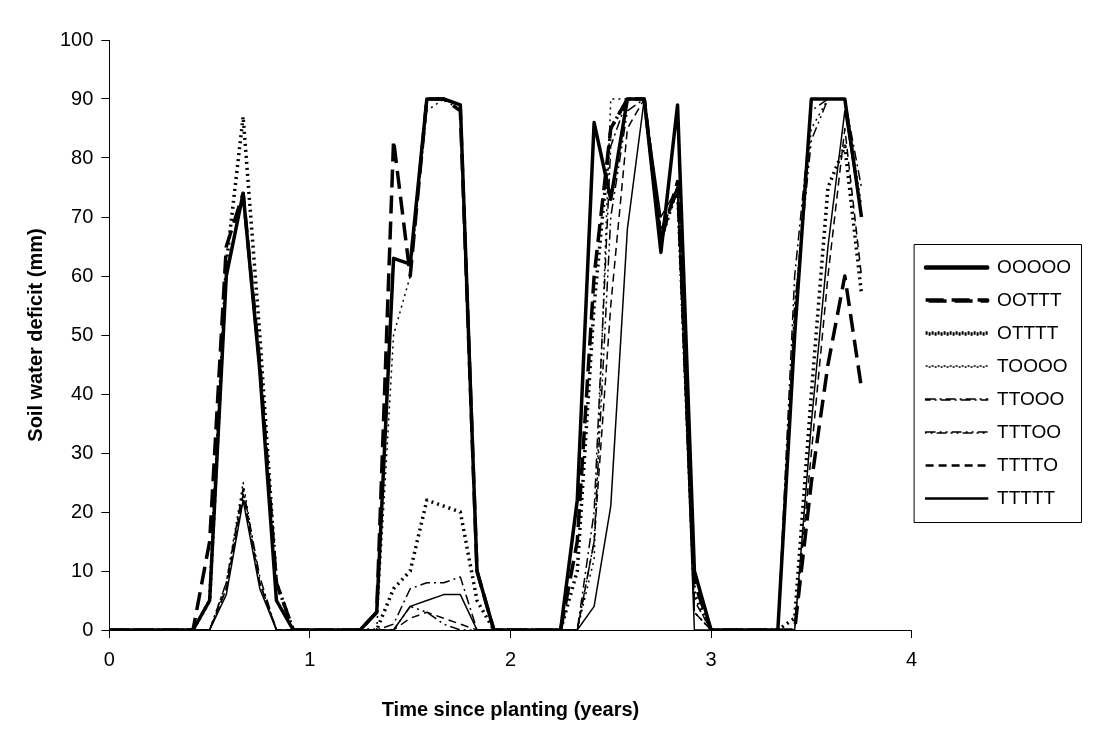  I want to click on legend-label: TTTOO, so click(1029, 431).